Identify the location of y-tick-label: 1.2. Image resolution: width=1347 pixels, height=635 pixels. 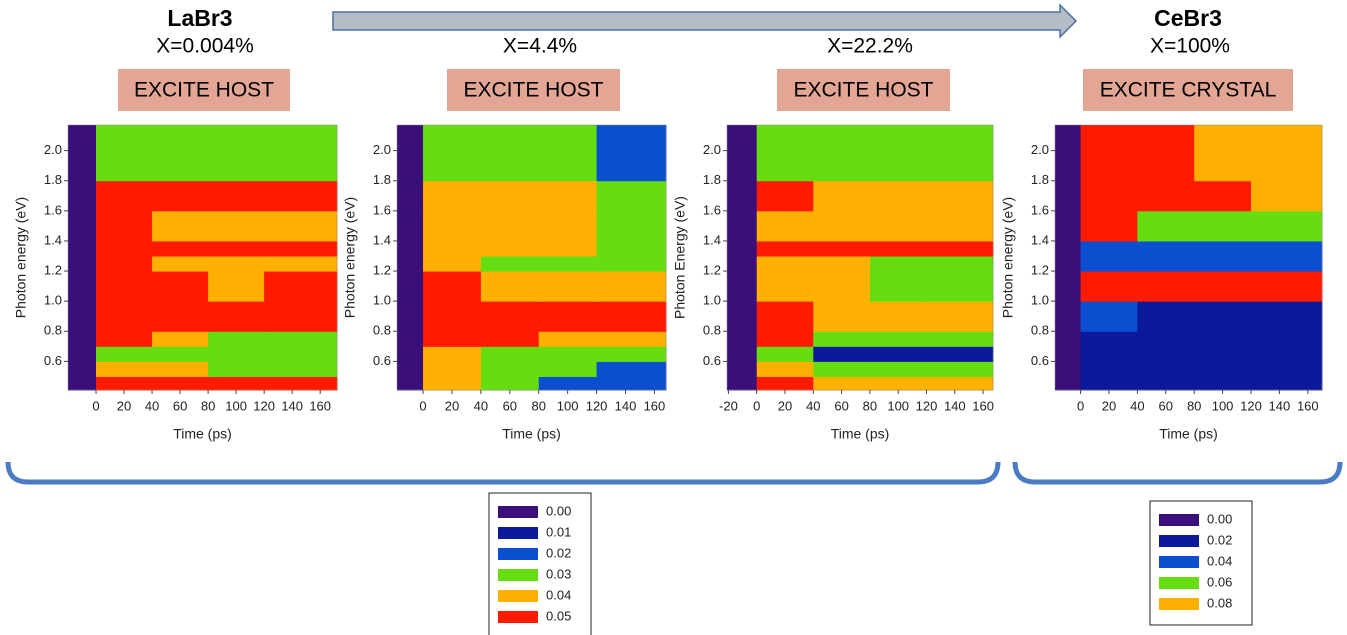
(382, 269).